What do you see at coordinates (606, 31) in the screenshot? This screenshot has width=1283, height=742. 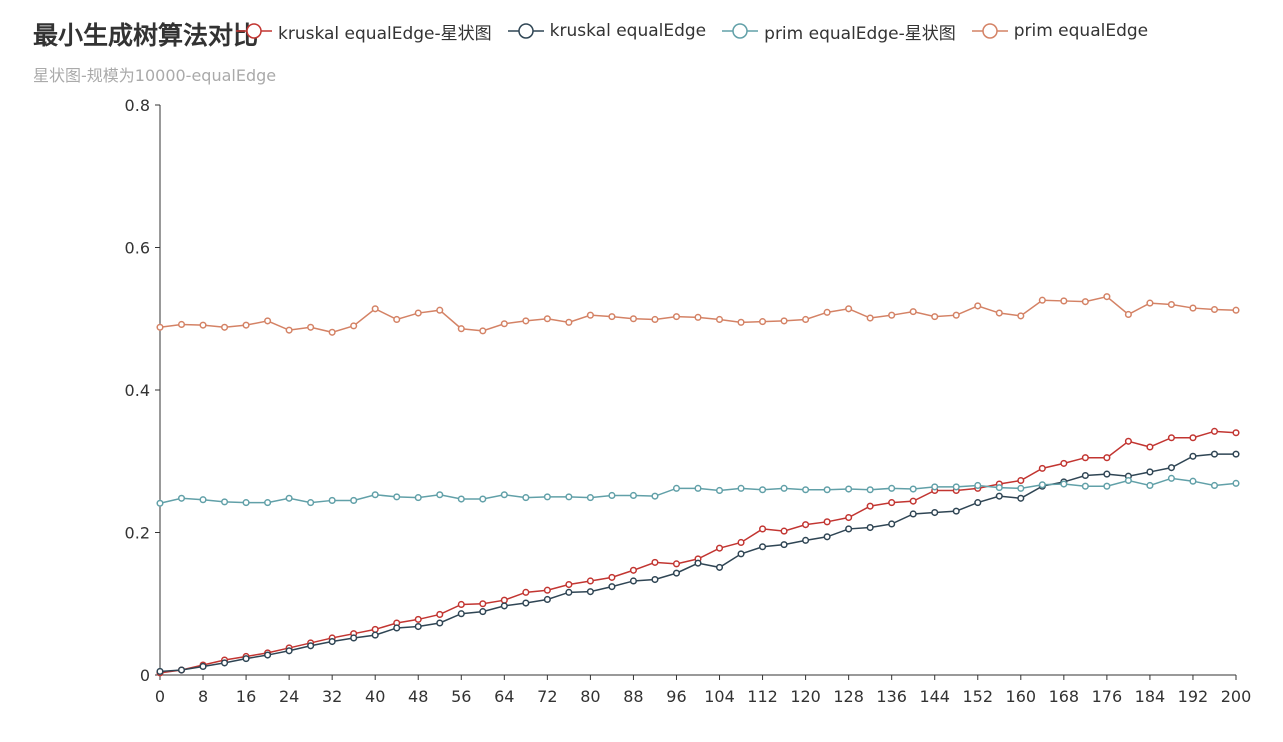 I see `legend-item-kruskal: kruskal equalEdge` at bounding box center [606, 31].